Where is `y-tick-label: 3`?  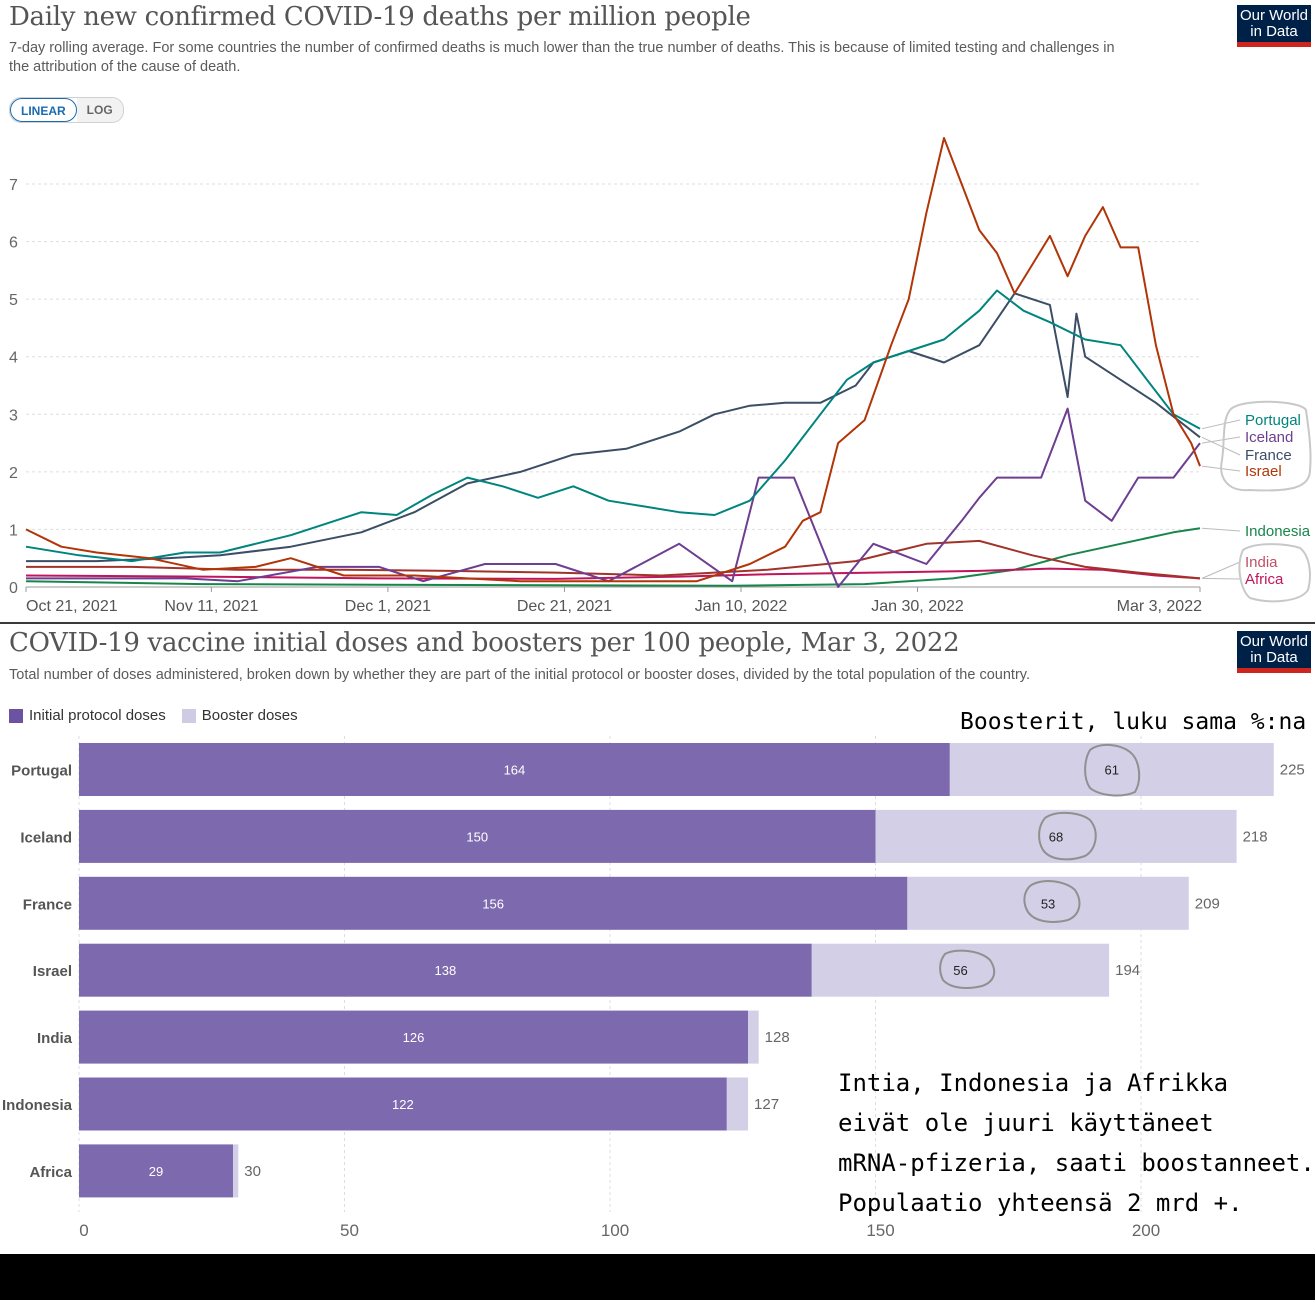 y-tick-label: 3 is located at coordinates (13, 415).